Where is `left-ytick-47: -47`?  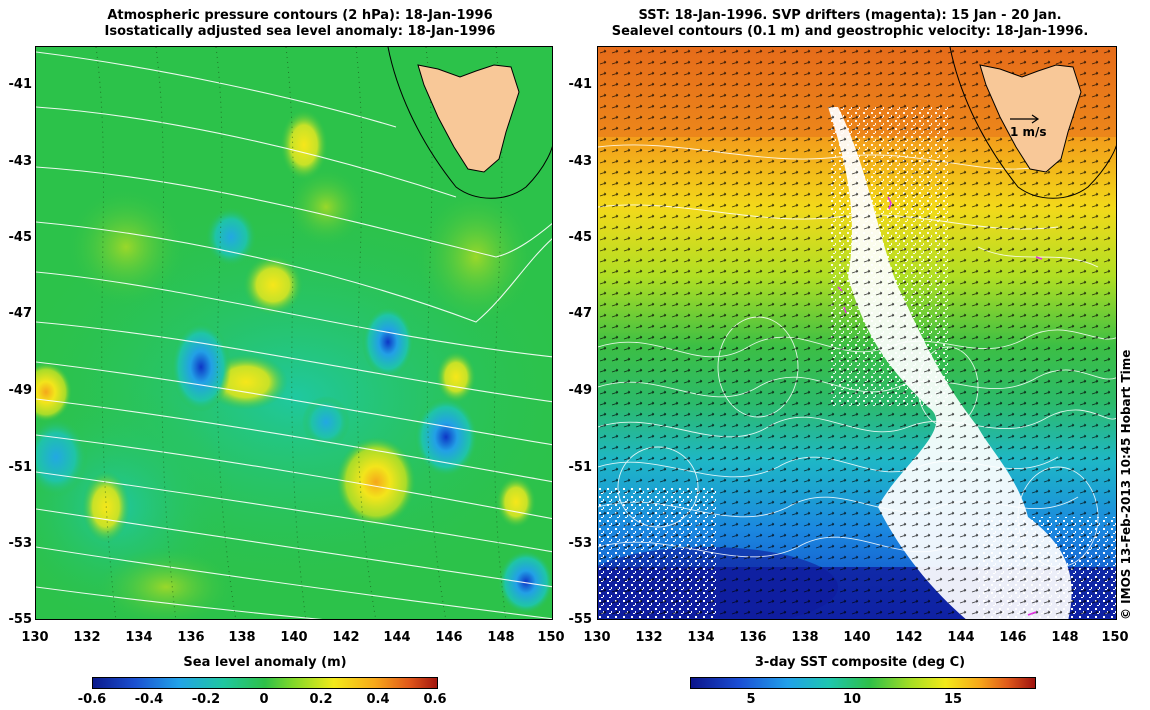
left-ytick-47: -47 is located at coordinates (20, 313).